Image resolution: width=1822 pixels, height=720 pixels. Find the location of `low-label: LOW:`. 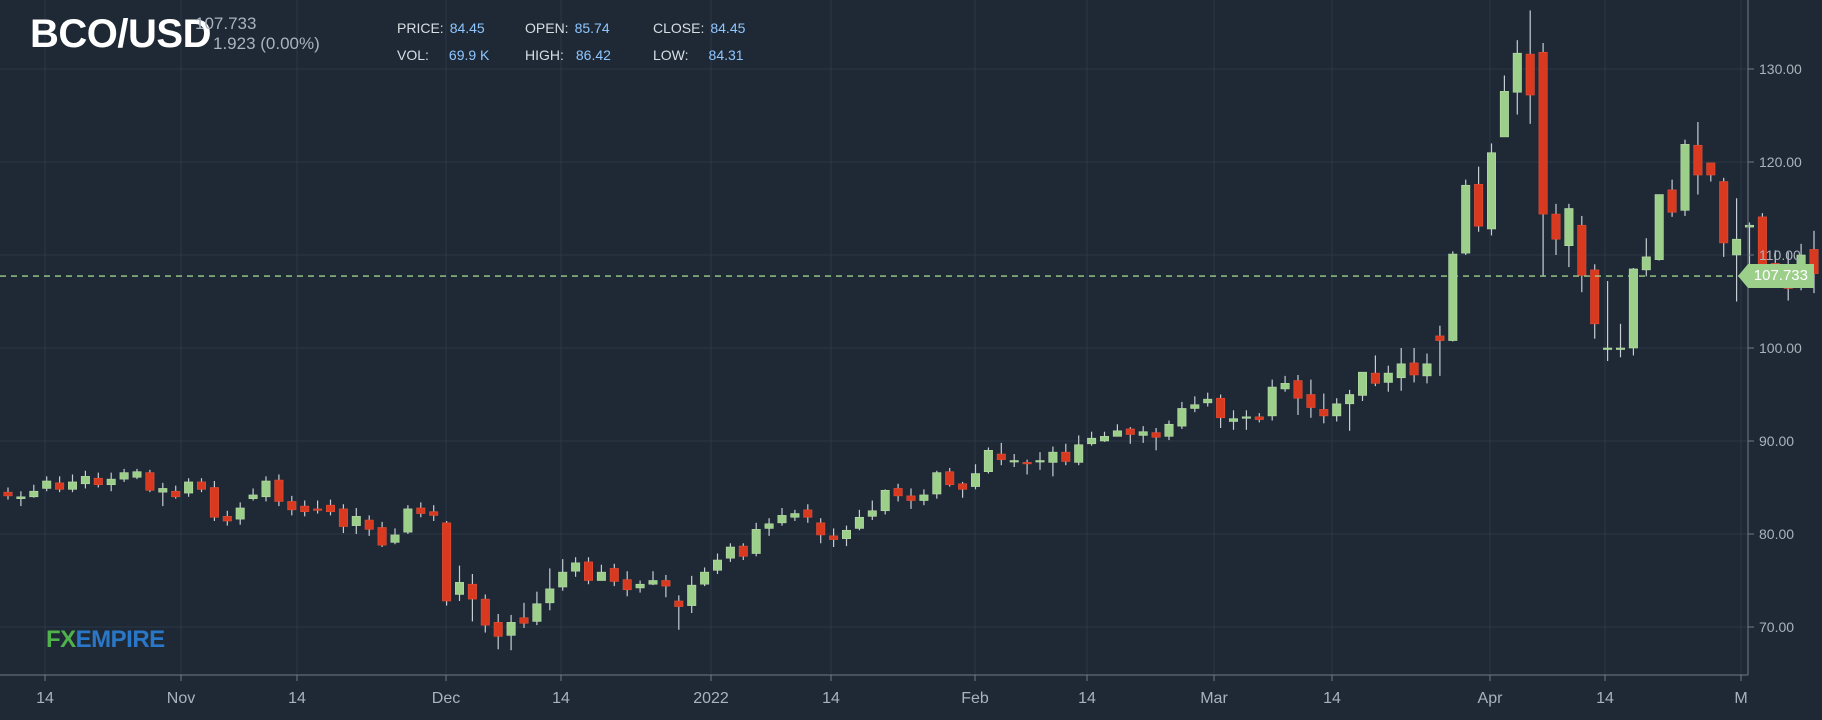

low-label: LOW: is located at coordinates (671, 55).